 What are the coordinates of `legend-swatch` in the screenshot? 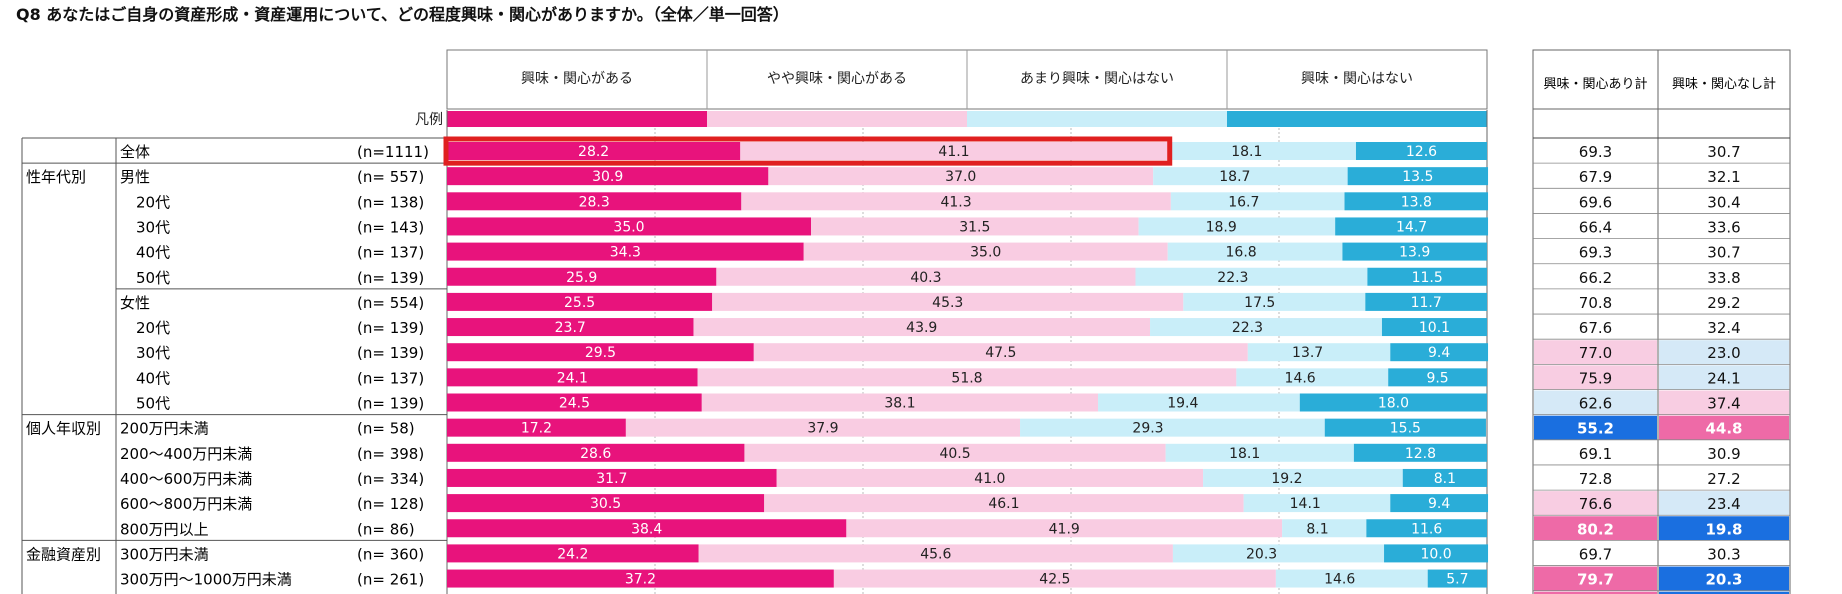 It's located at (1357, 119).